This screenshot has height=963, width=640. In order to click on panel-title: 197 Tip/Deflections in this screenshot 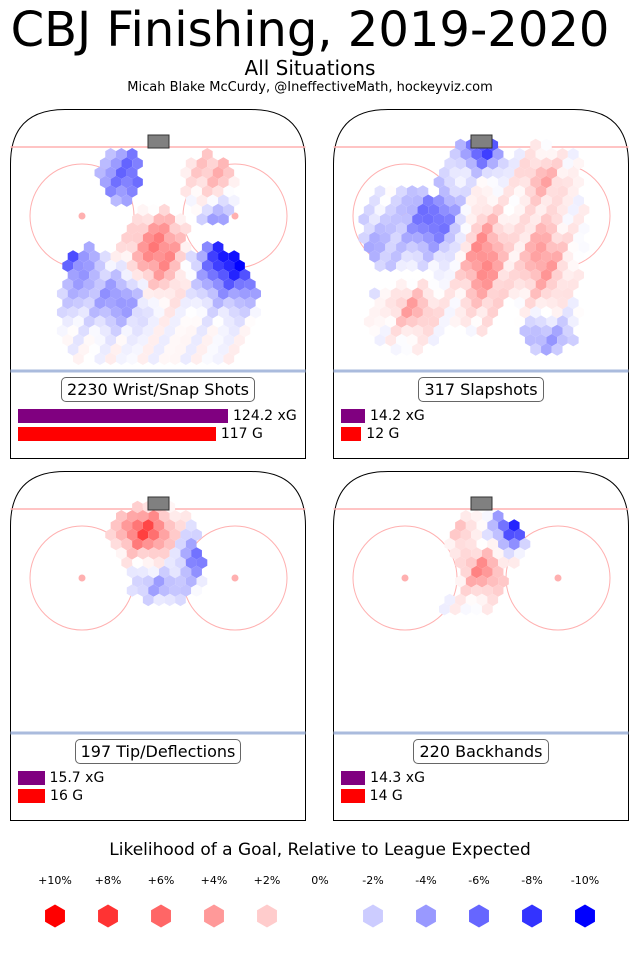, I will do `click(158, 751)`.